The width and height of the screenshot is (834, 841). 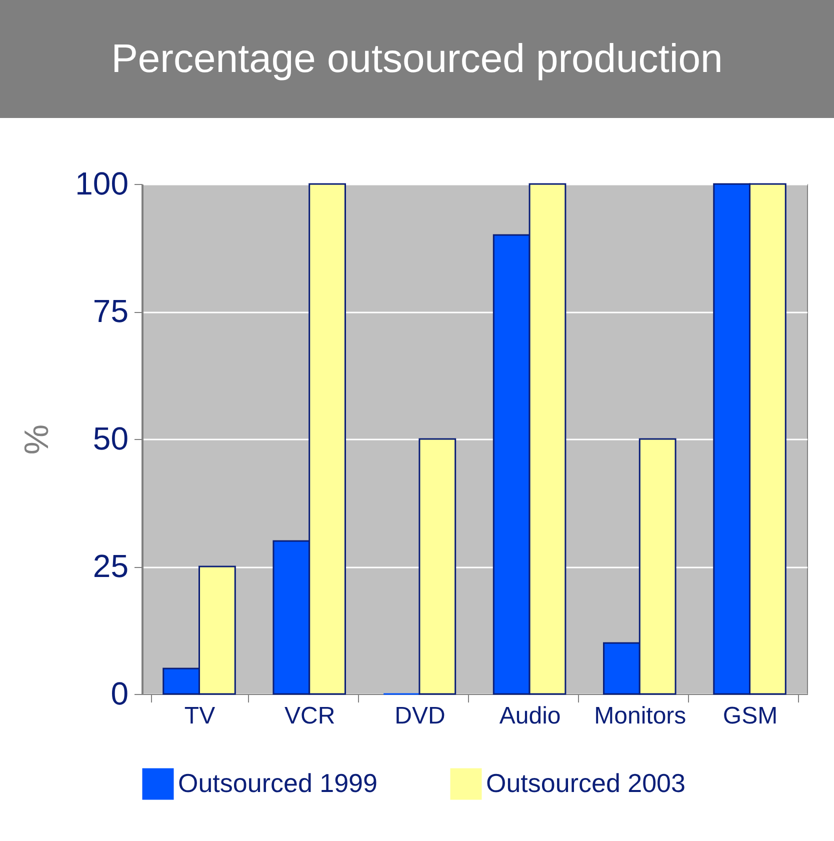 I want to click on legend-label: Outsourced 1999, so click(x=278, y=783).